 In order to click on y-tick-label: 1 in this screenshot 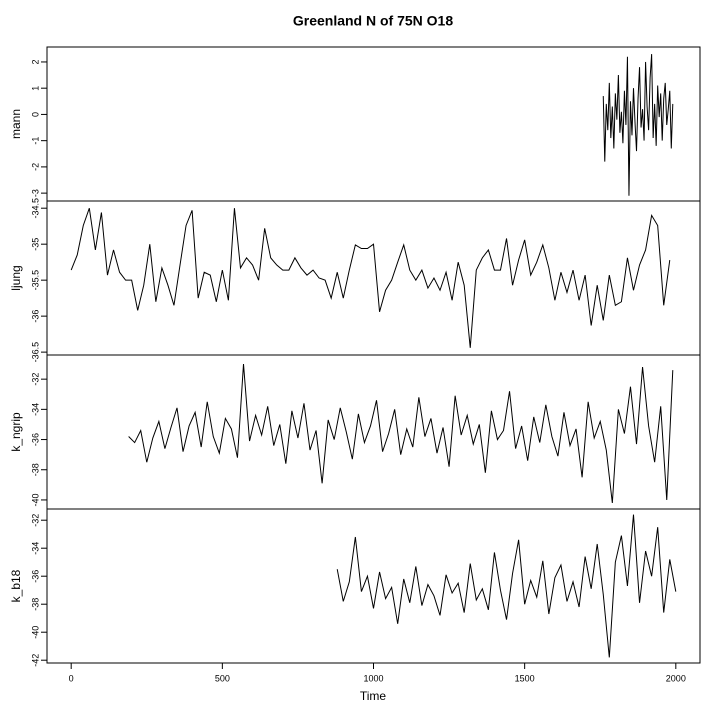, I will do `click(35, 88)`.